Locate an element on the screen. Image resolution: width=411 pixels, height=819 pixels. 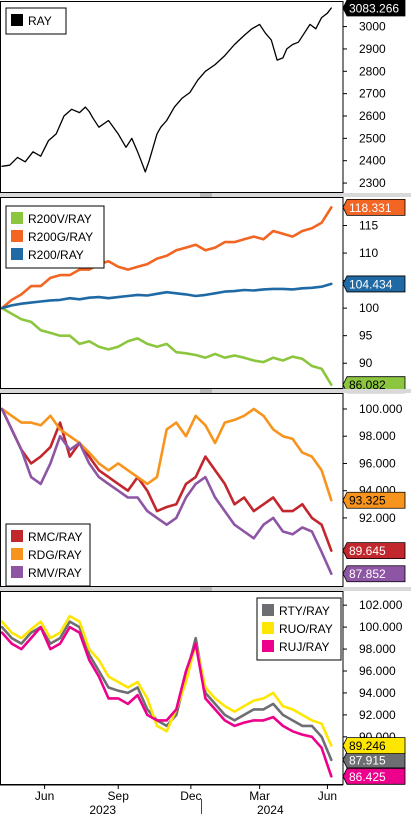
legend-label: RTY/RAY is located at coordinates (304, 611).